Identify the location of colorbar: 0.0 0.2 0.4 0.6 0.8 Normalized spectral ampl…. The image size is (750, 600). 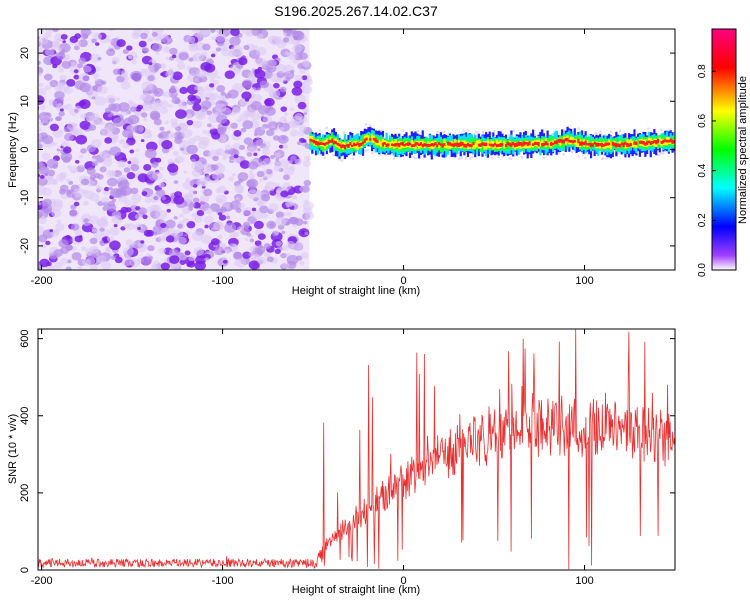
(723, 152).